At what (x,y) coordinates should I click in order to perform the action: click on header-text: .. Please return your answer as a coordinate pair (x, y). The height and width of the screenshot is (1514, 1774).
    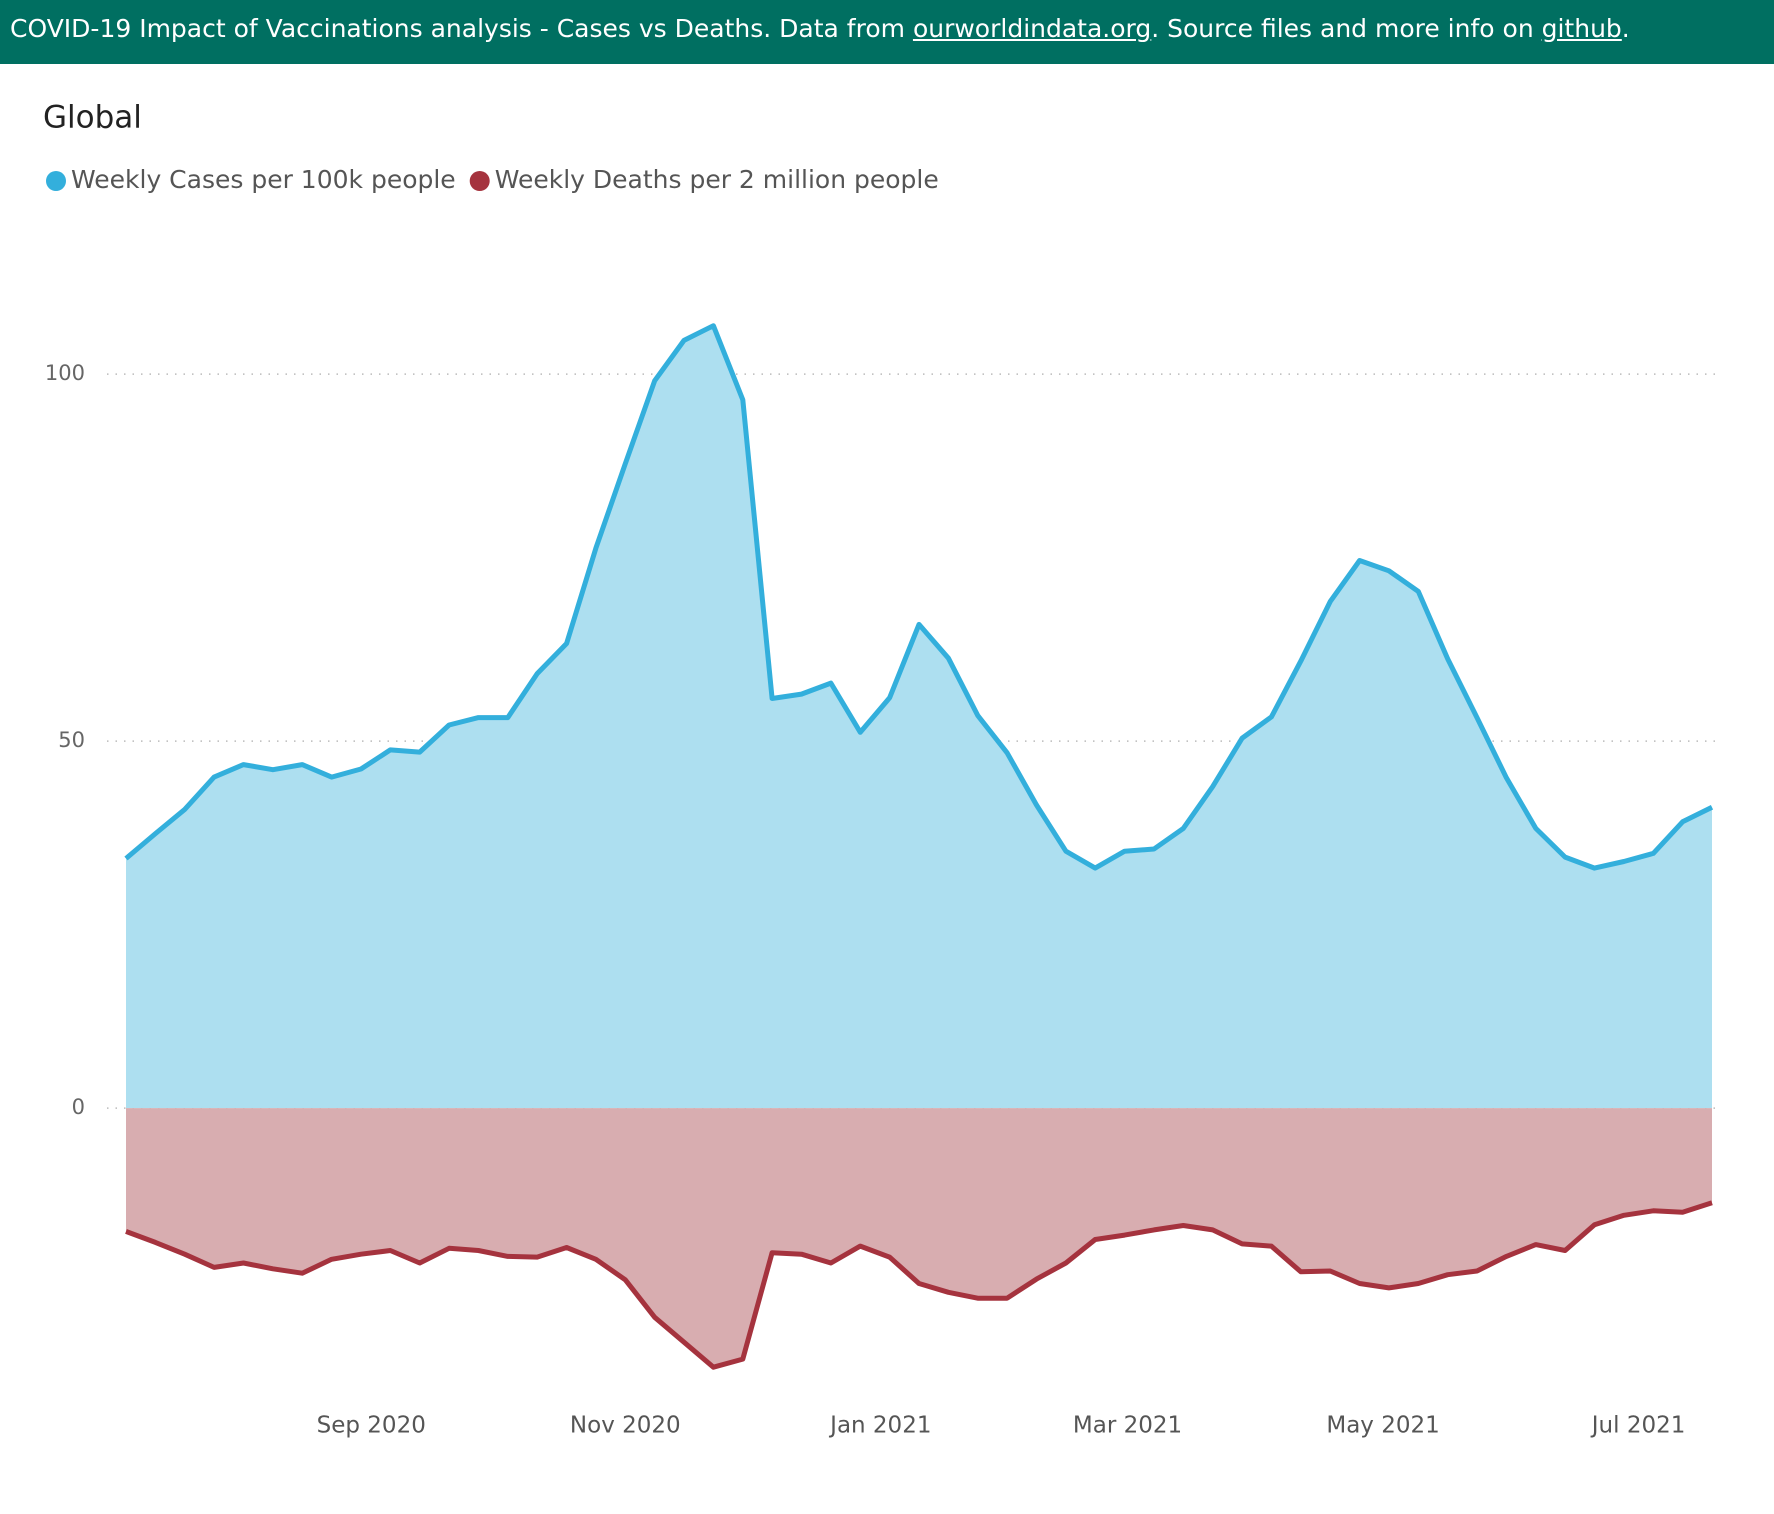
    Looking at the image, I should click on (1625, 28).